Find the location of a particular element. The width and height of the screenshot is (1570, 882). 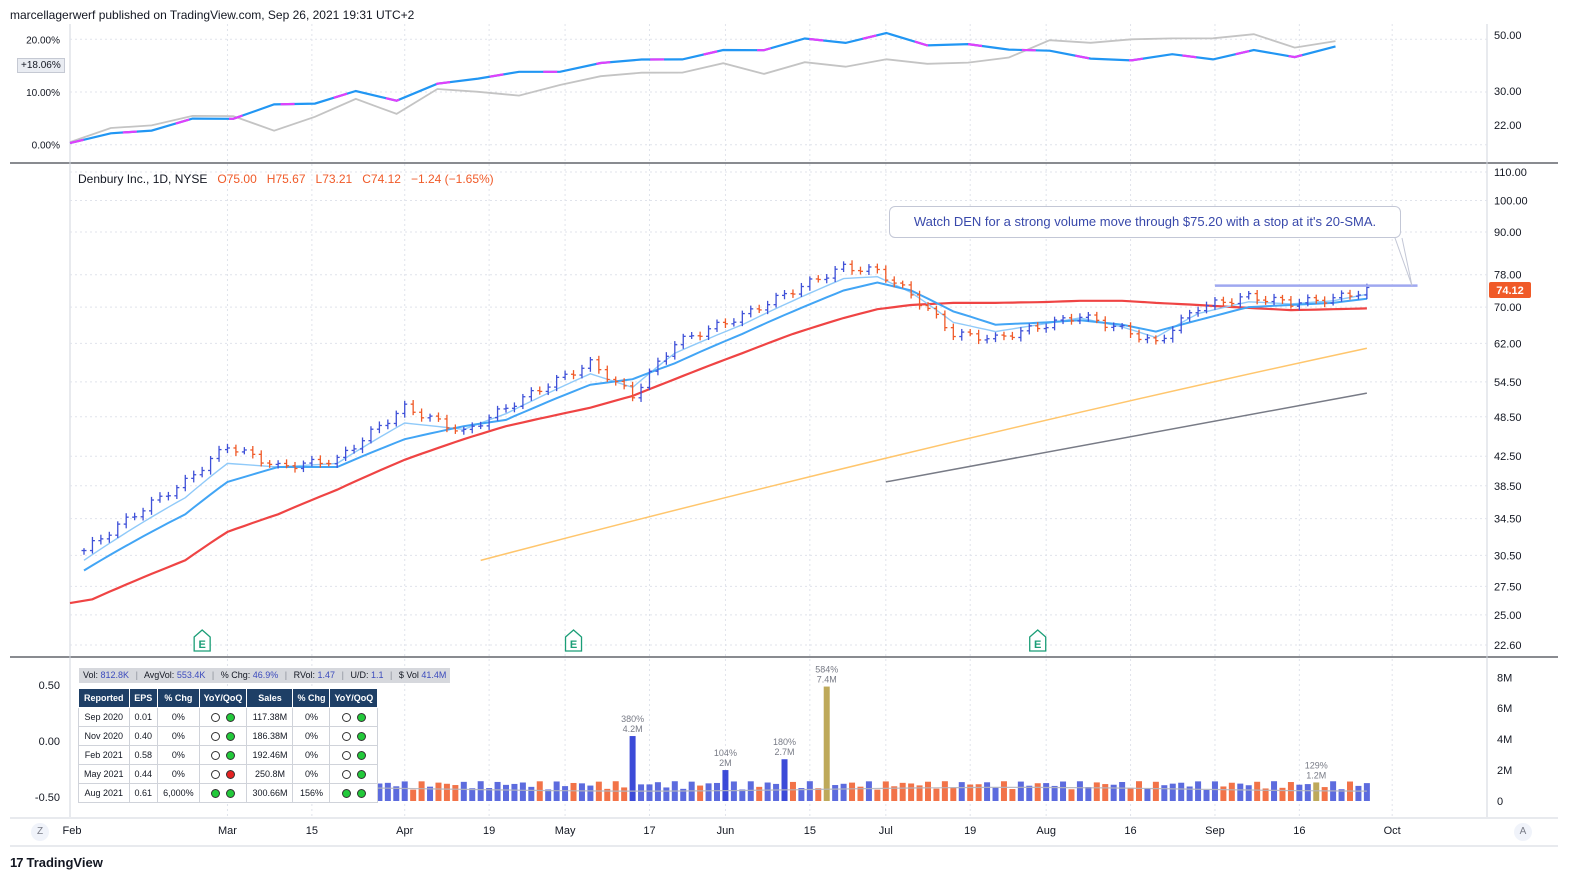

y-tick-label: 110.00 is located at coordinates (1510, 173).